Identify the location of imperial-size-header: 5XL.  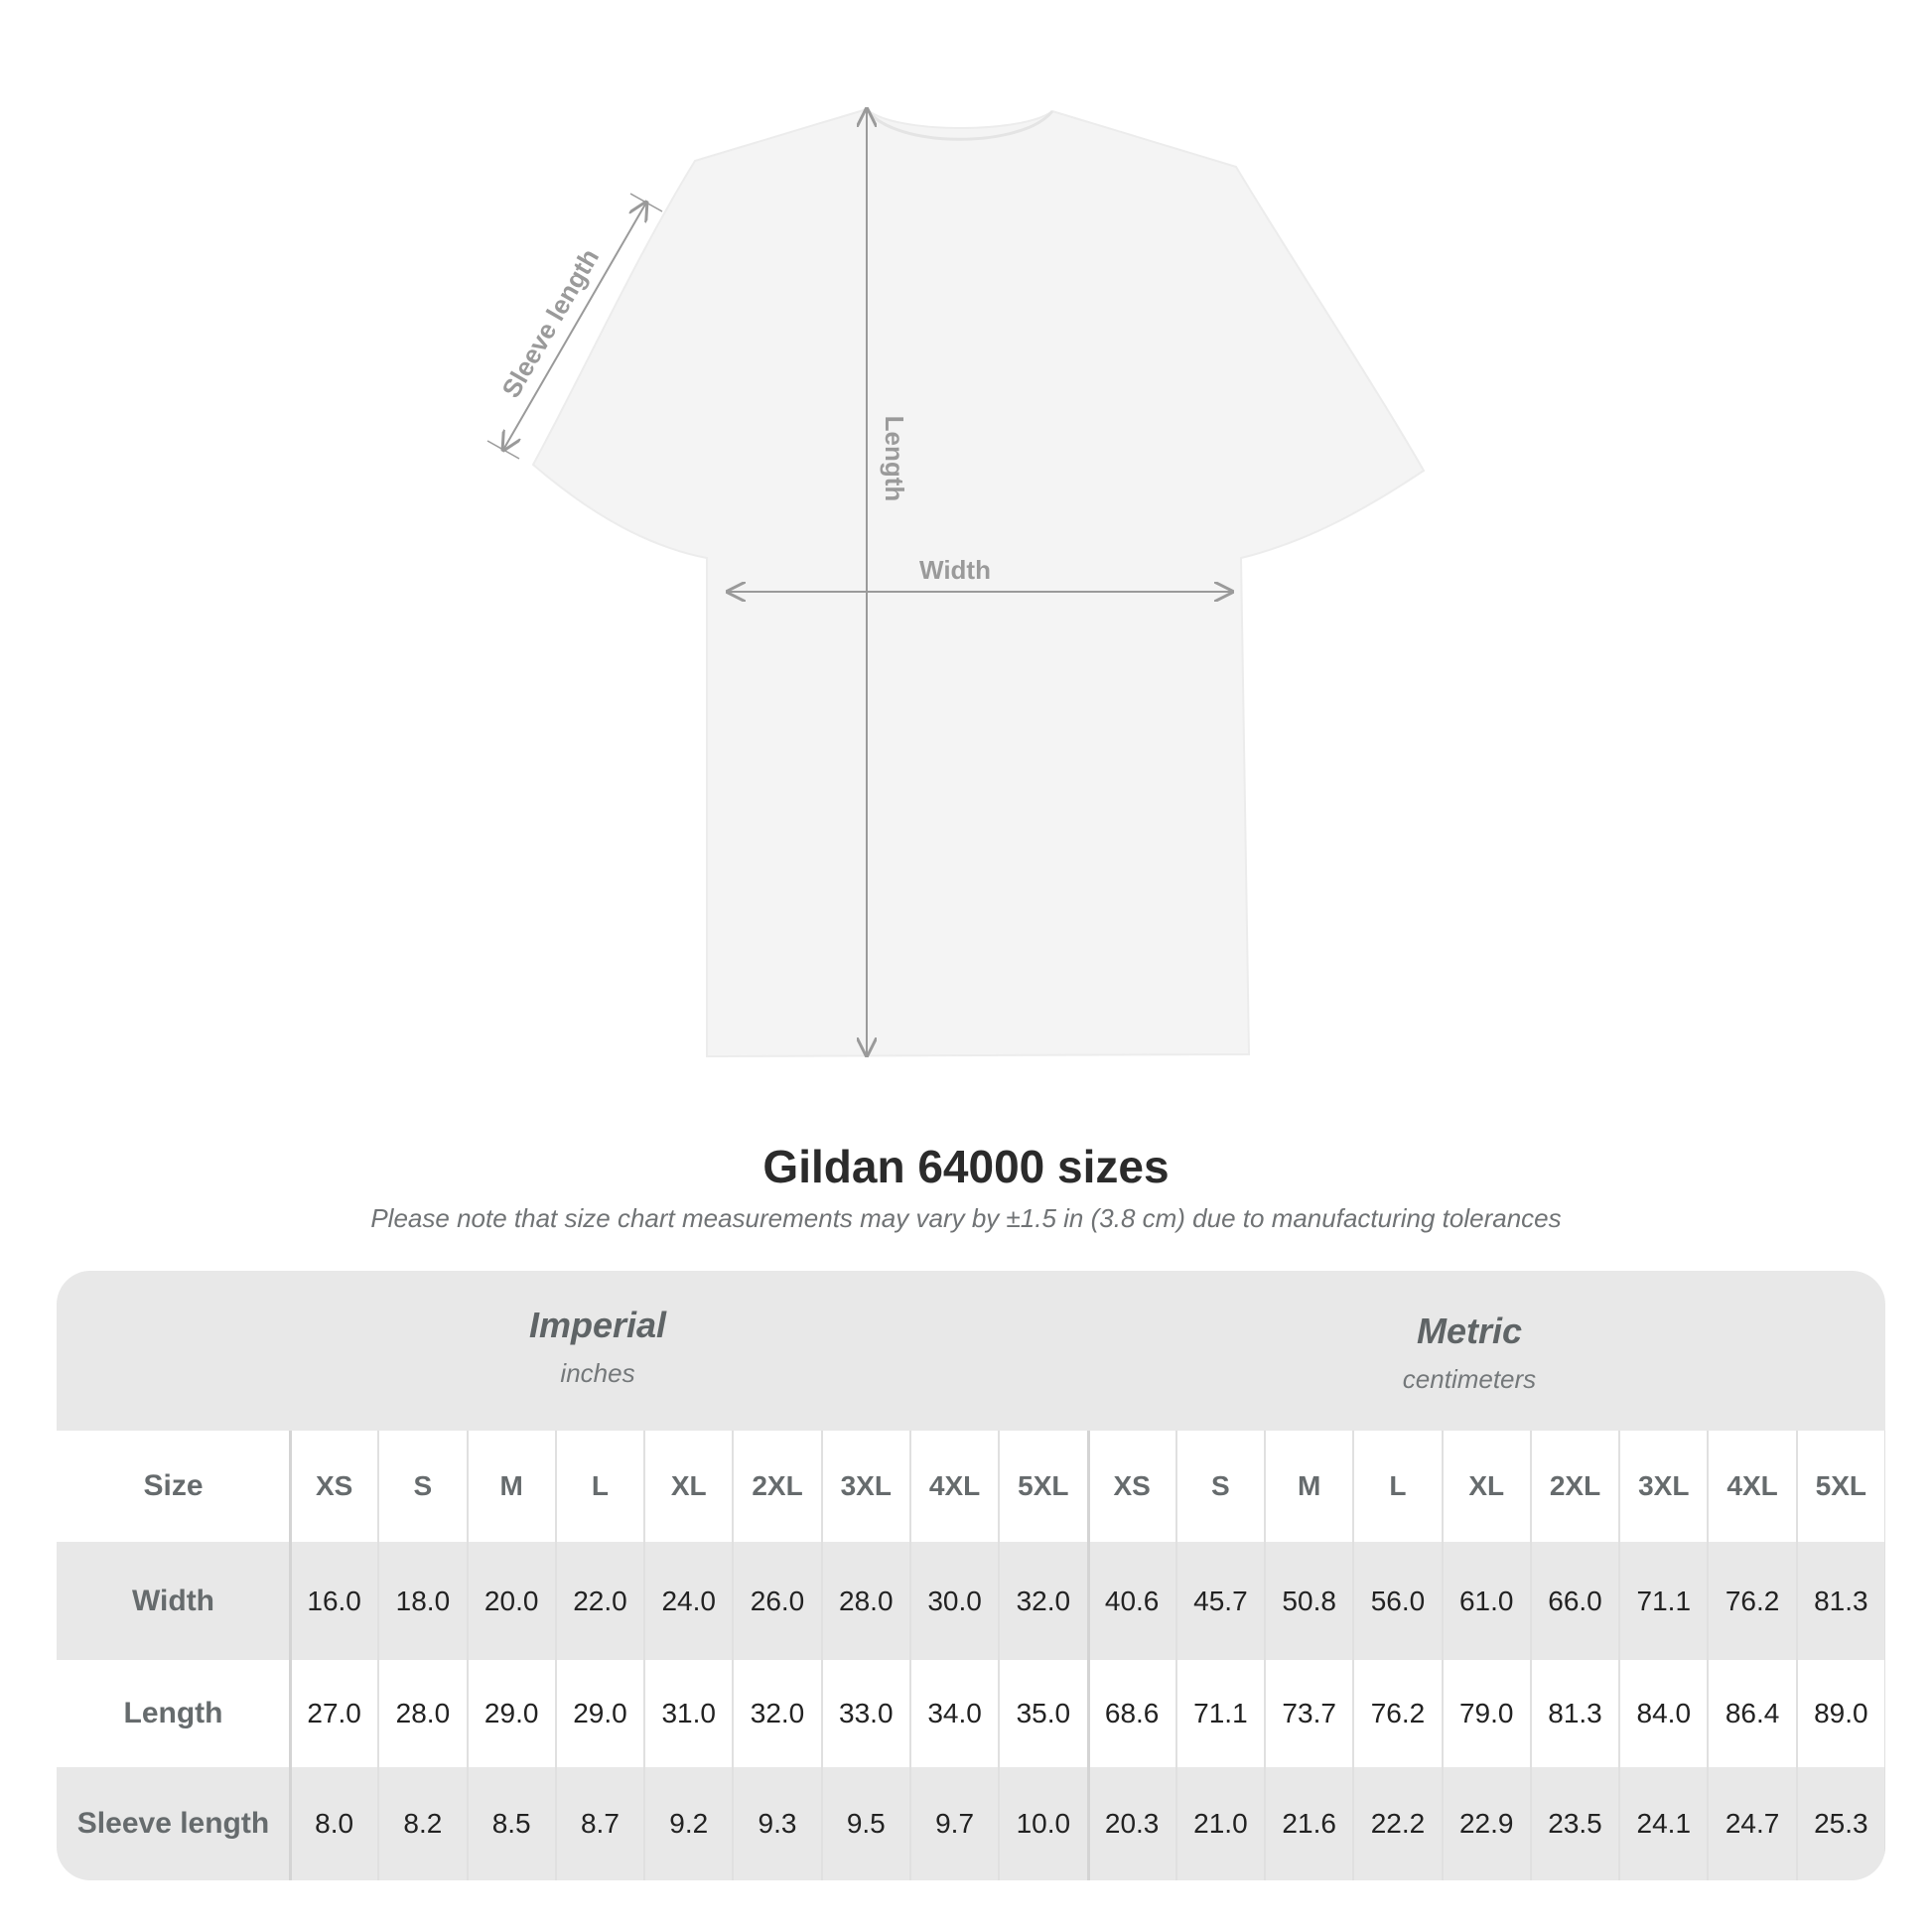
(1043, 1486).